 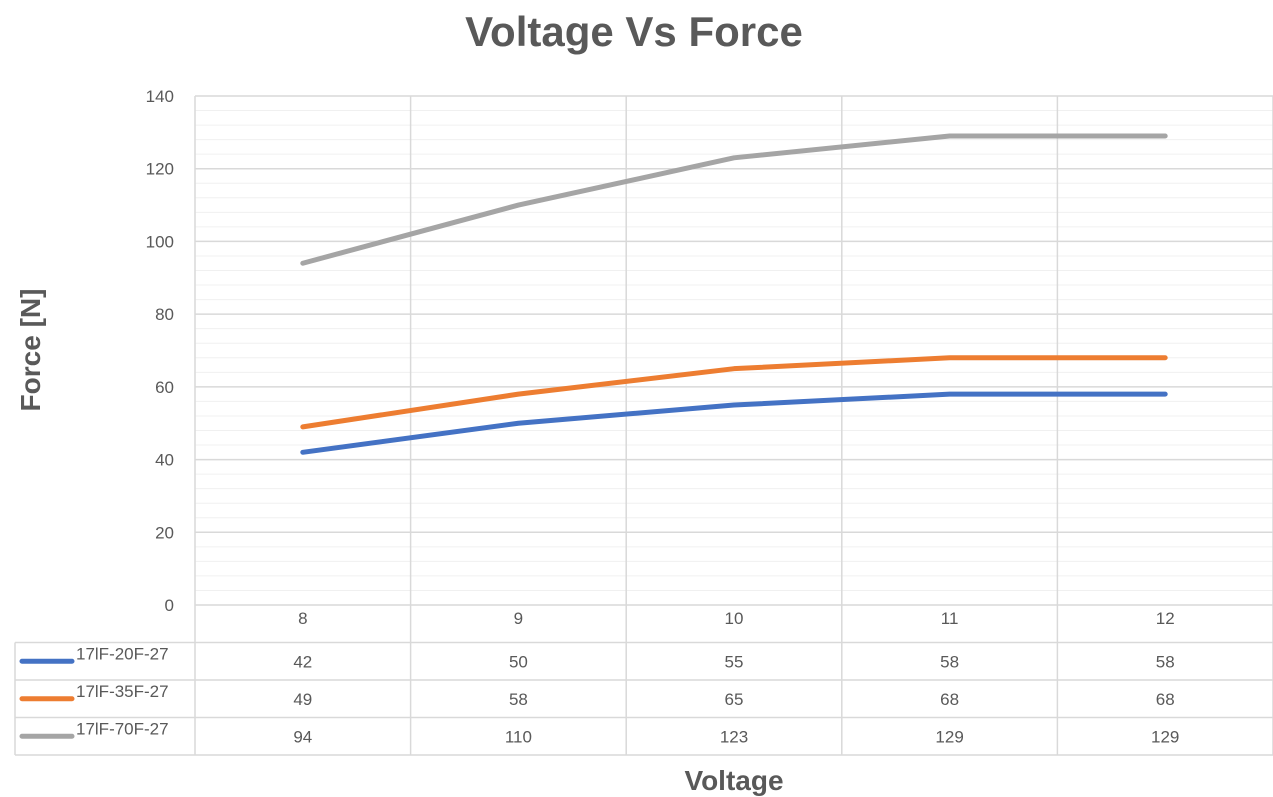 I want to click on y-tick-label: 140, so click(x=160, y=96).